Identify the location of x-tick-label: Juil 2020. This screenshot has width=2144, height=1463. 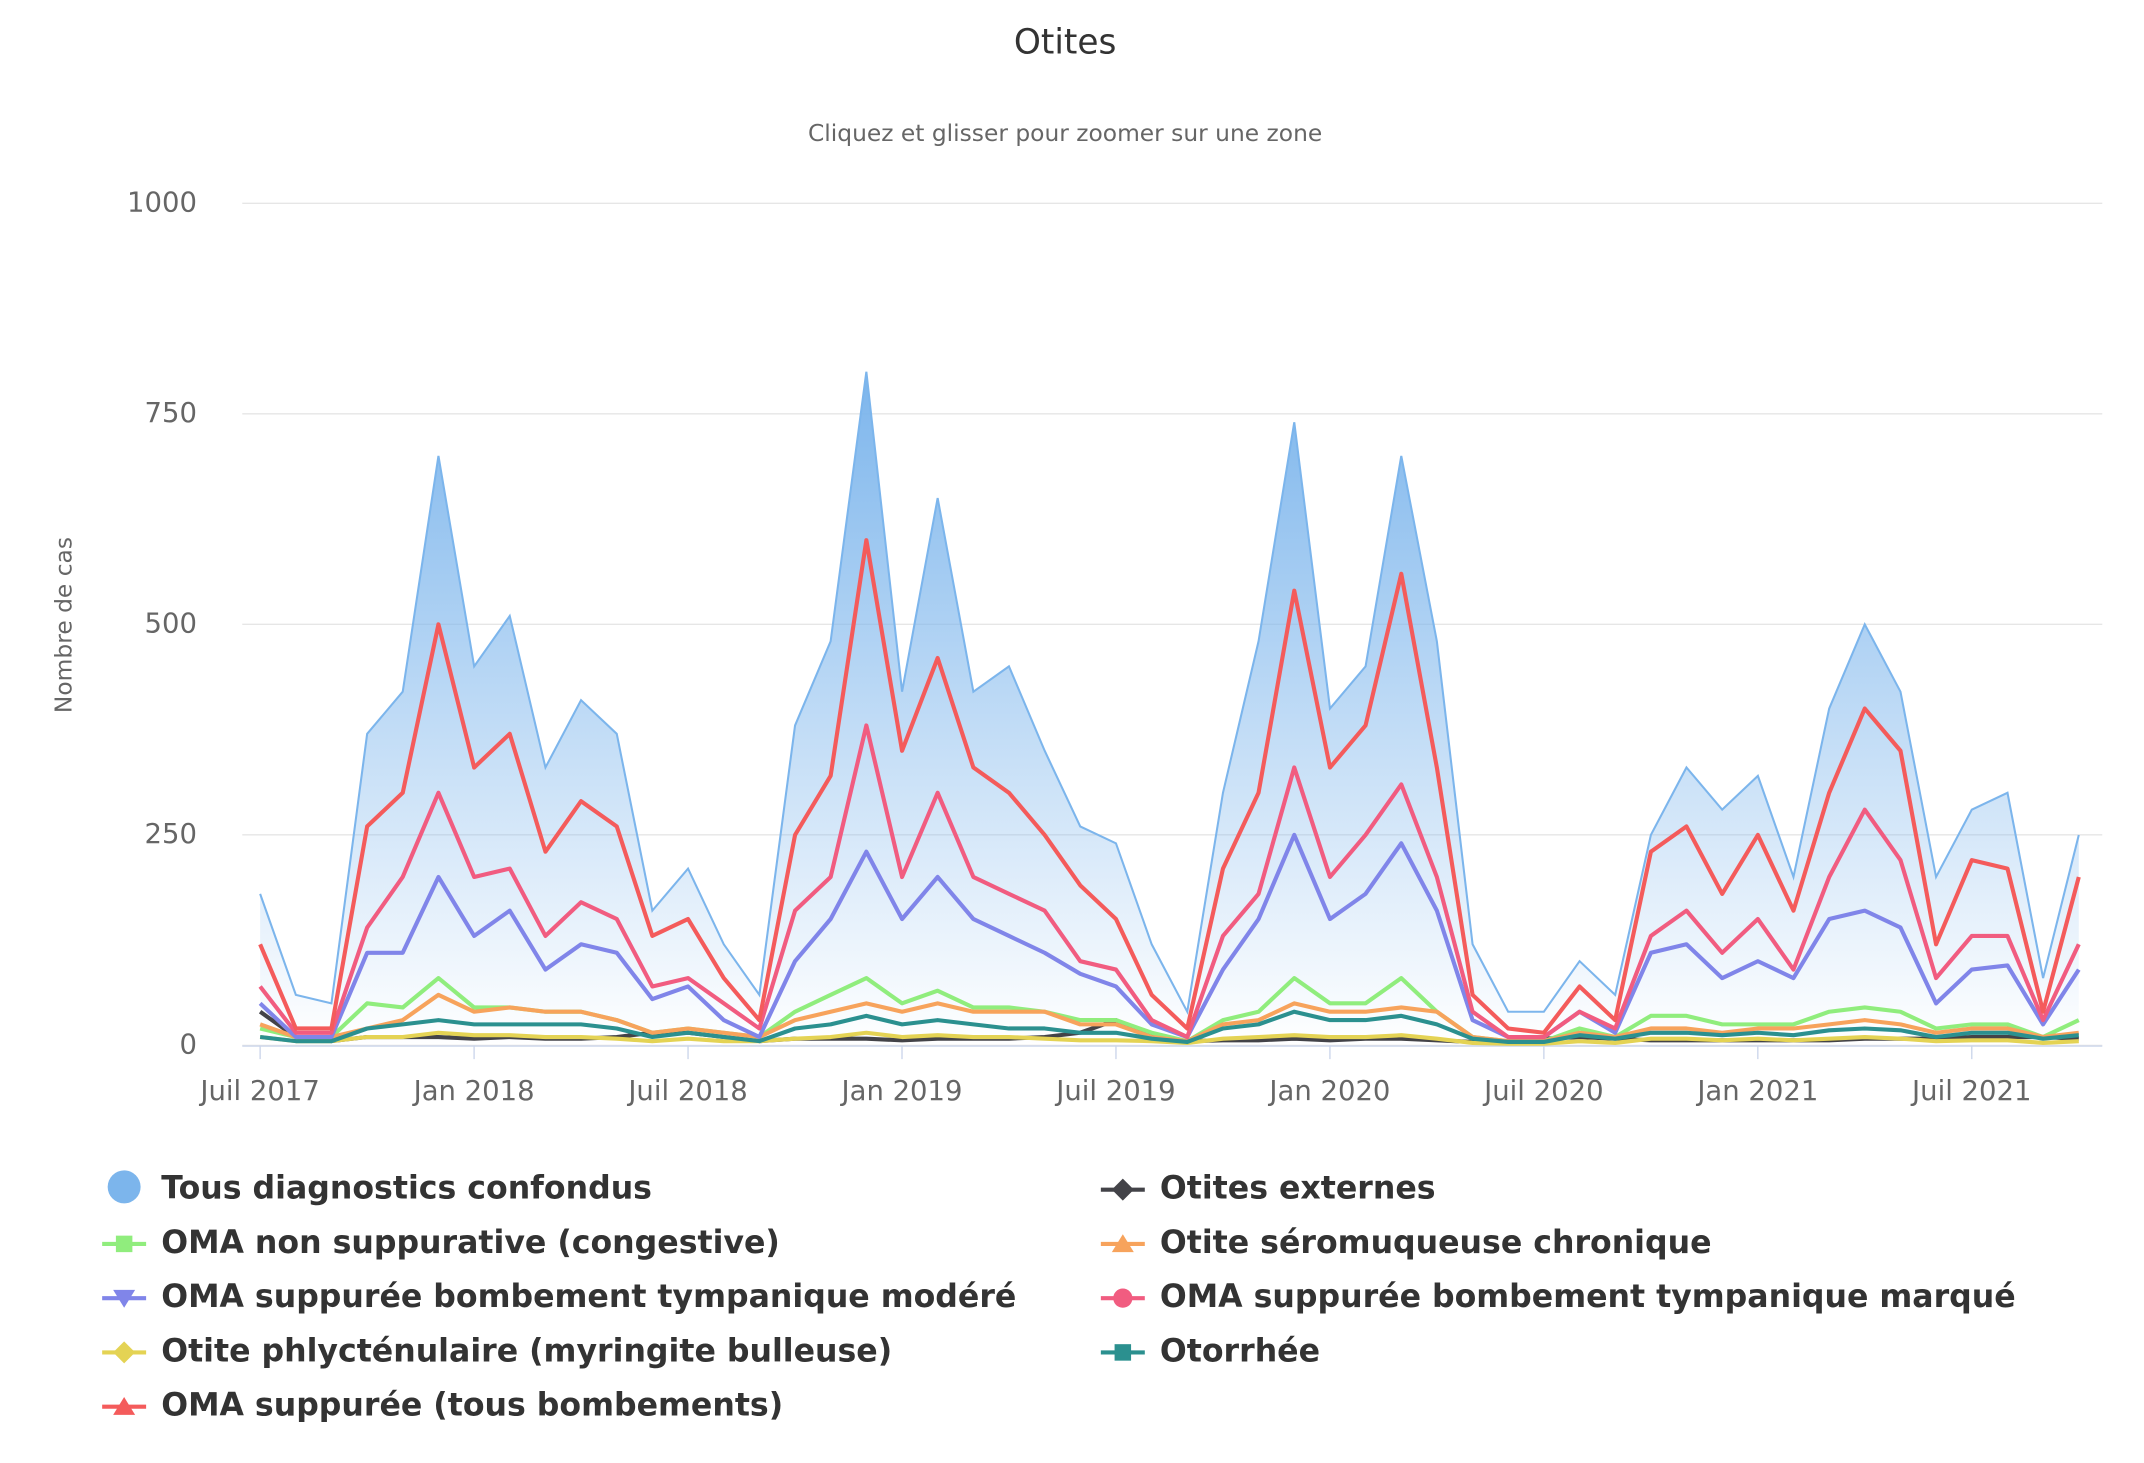
(1542, 1091).